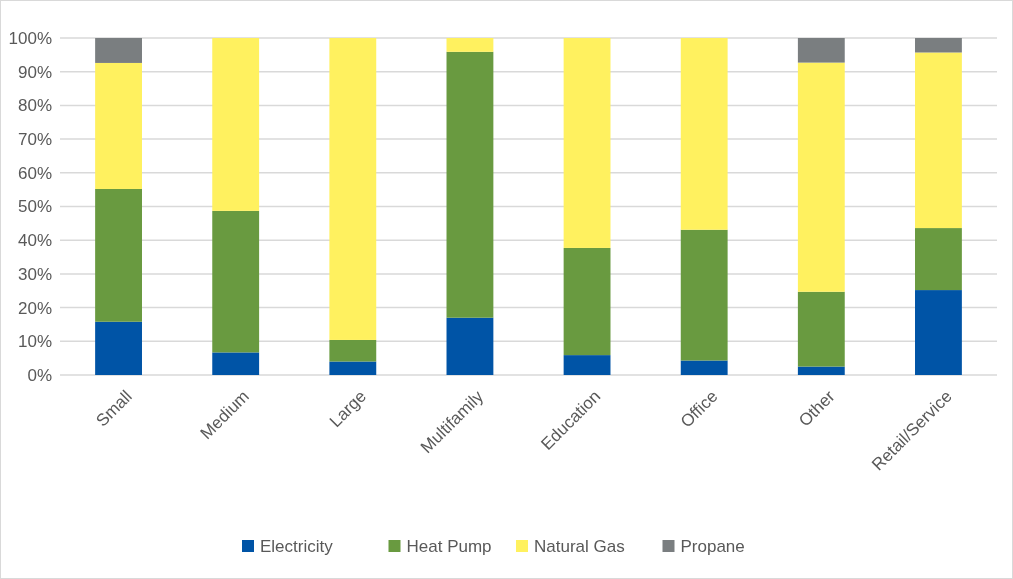 This screenshot has width=1013, height=579. Describe the element at coordinates (34, 106) in the screenshot. I see `y-tick-label: 80%` at that location.